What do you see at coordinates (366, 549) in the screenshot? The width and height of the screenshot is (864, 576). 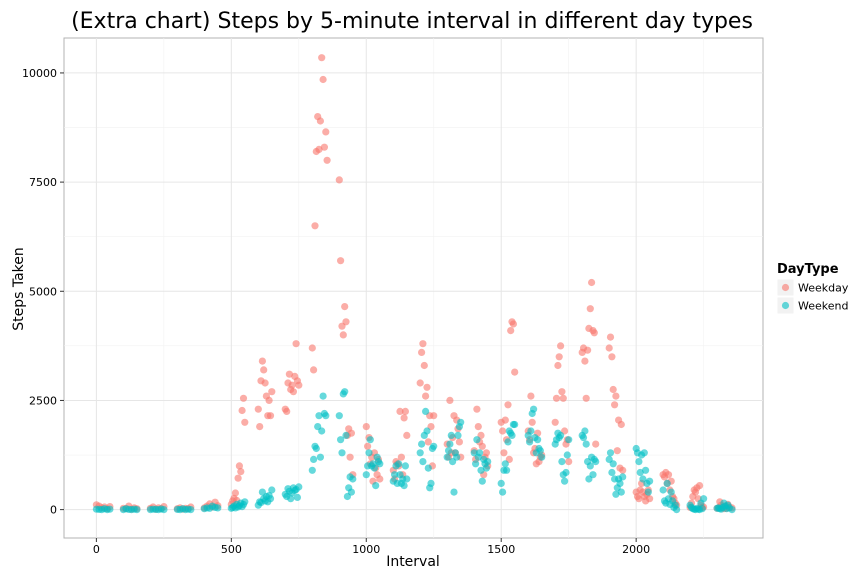 I see `x-tick-label: 1000` at bounding box center [366, 549].